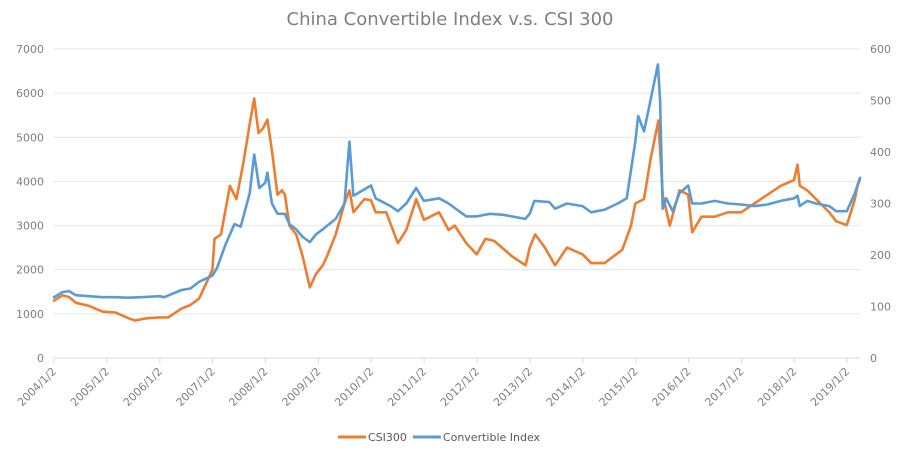 The image size is (900, 454). Describe the element at coordinates (777, 387) in the screenshot. I see `x-tick-label: 2018/1/2` at that location.